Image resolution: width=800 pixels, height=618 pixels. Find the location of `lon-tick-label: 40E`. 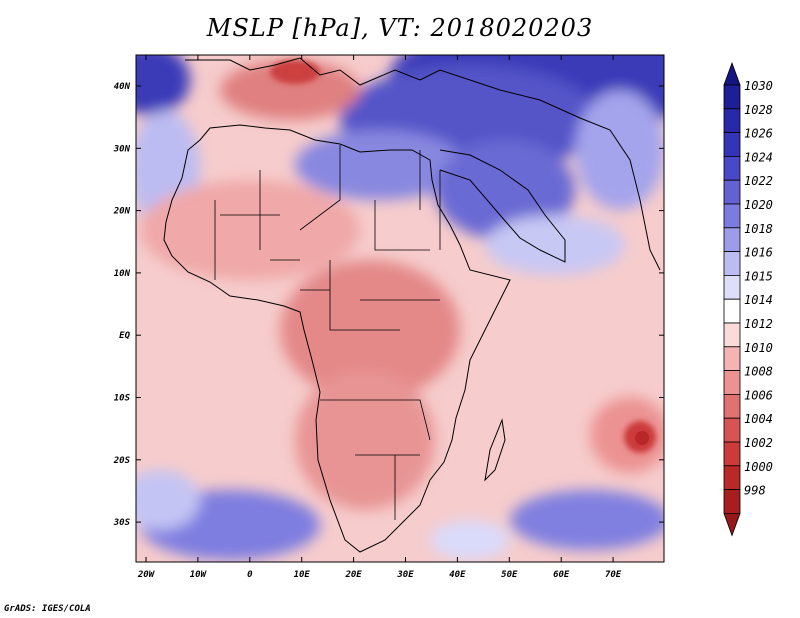

lon-tick-label: 40E is located at coordinates (457, 575).